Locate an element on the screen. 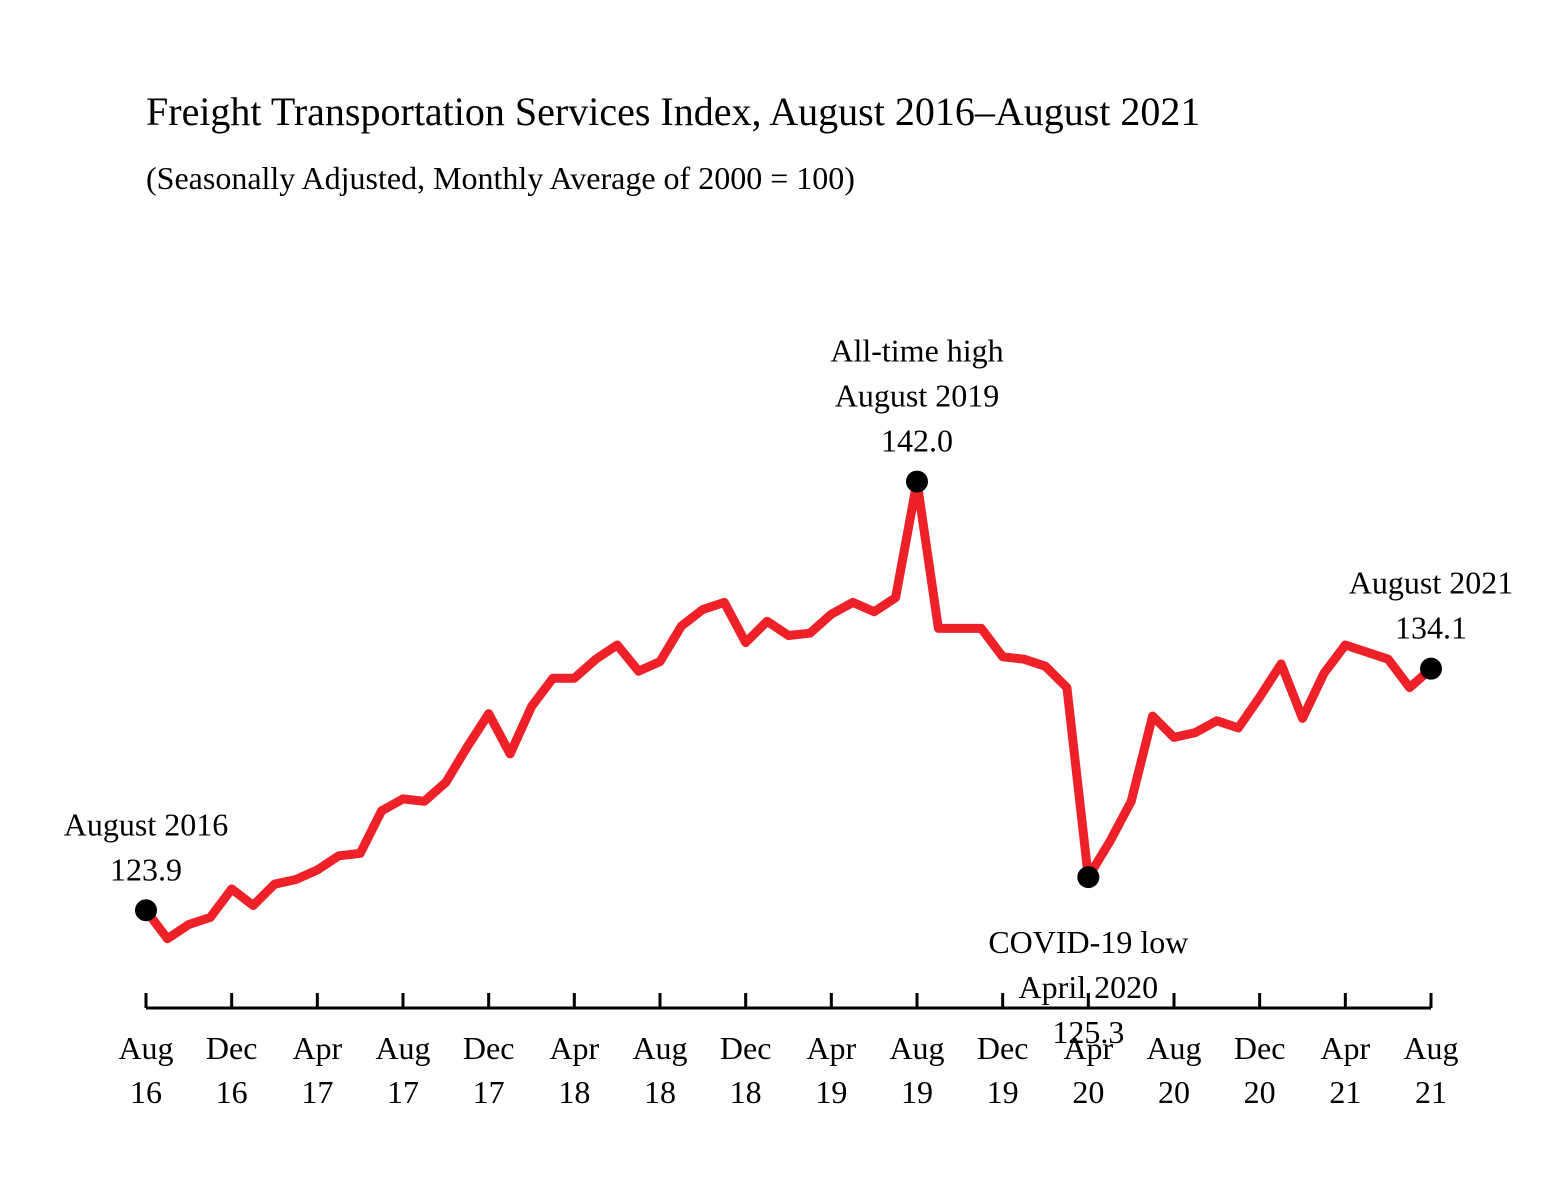 This screenshot has height=1200, width=1568. x-tick-label: Apr 18 is located at coordinates (574, 1070).